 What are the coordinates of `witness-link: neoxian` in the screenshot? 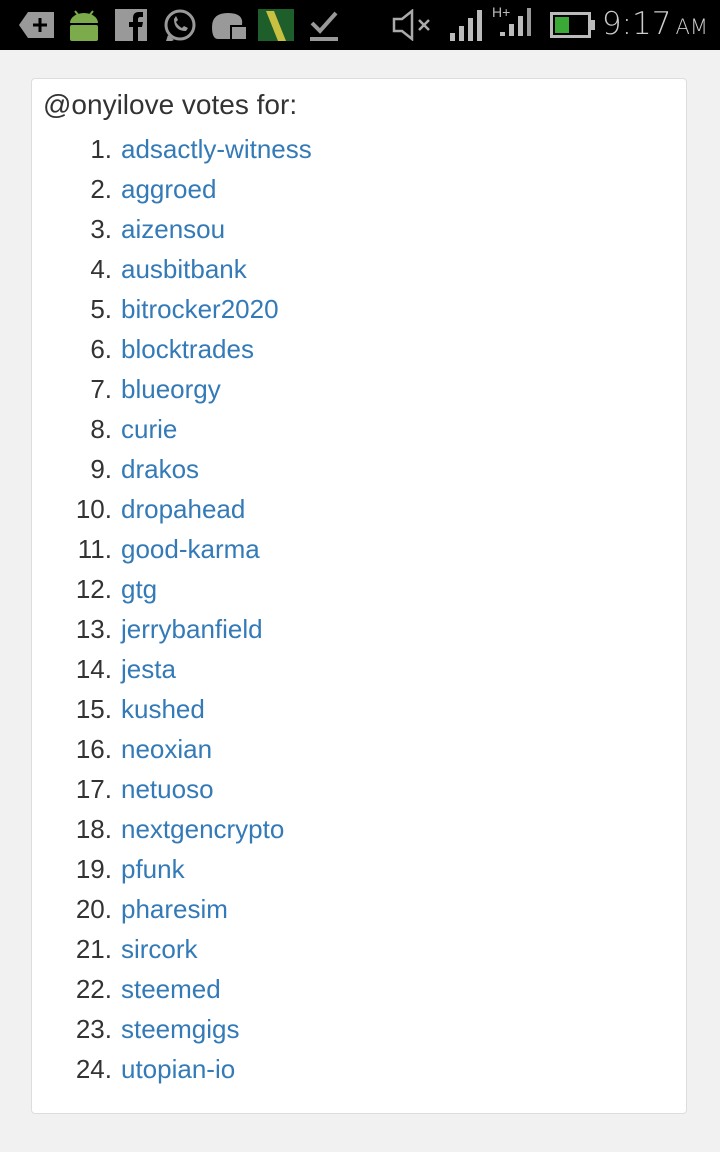 It's located at (167, 749).